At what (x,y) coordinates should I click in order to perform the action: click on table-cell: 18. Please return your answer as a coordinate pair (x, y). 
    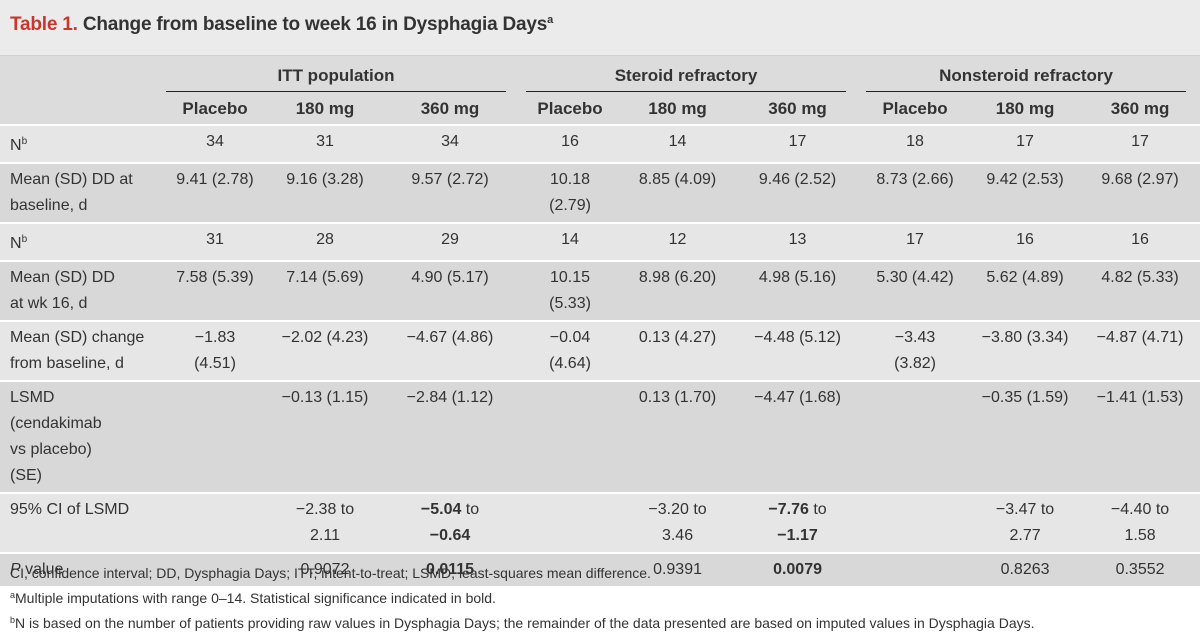
    Looking at the image, I should click on (915, 141).